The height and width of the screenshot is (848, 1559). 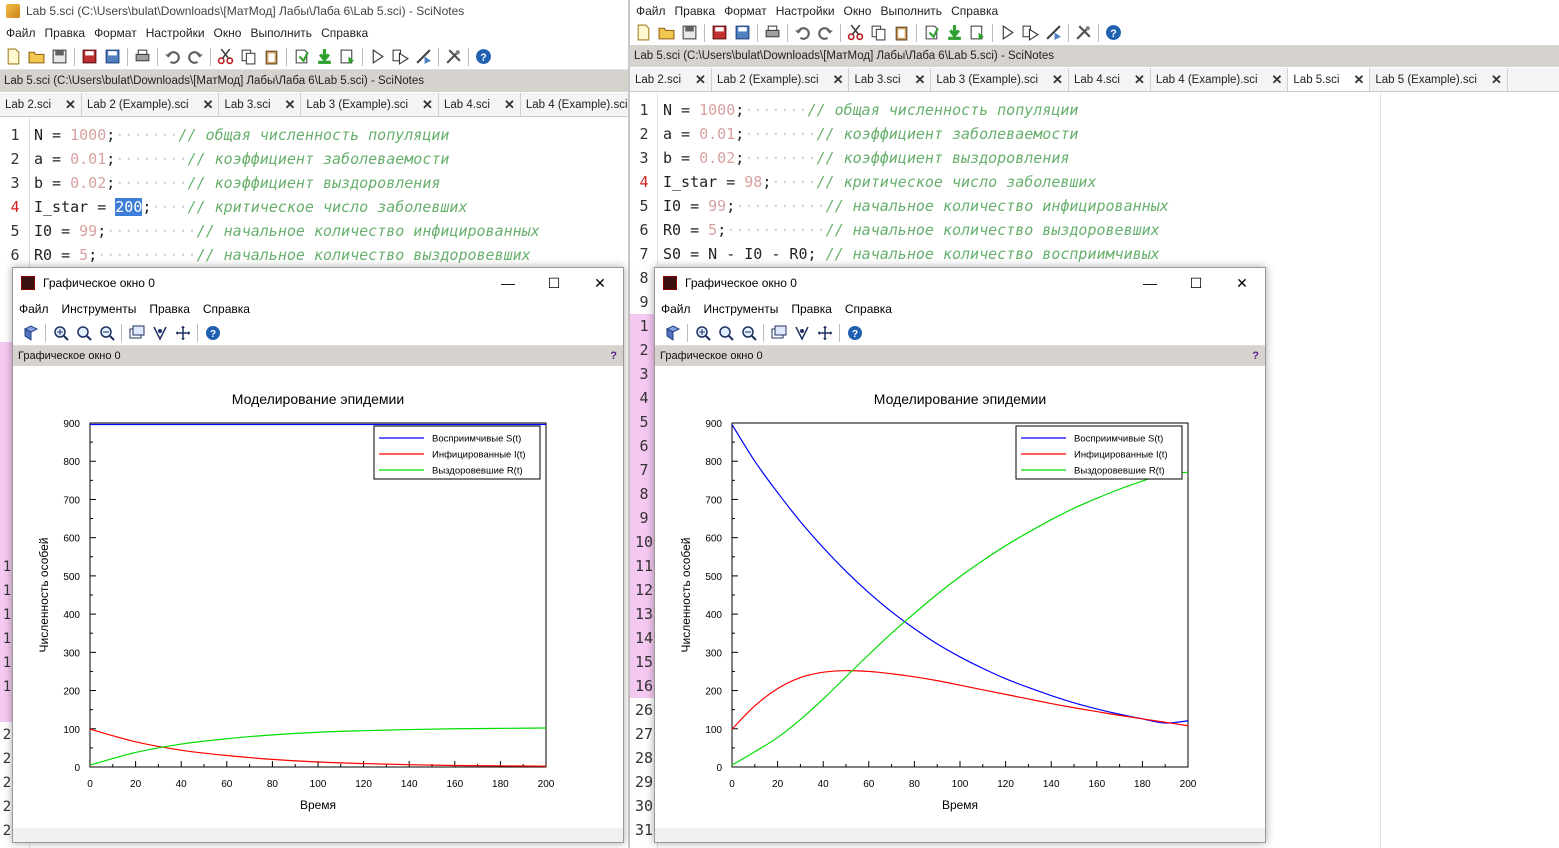 I want to click on open-folder-icon, so click(x=667, y=33).